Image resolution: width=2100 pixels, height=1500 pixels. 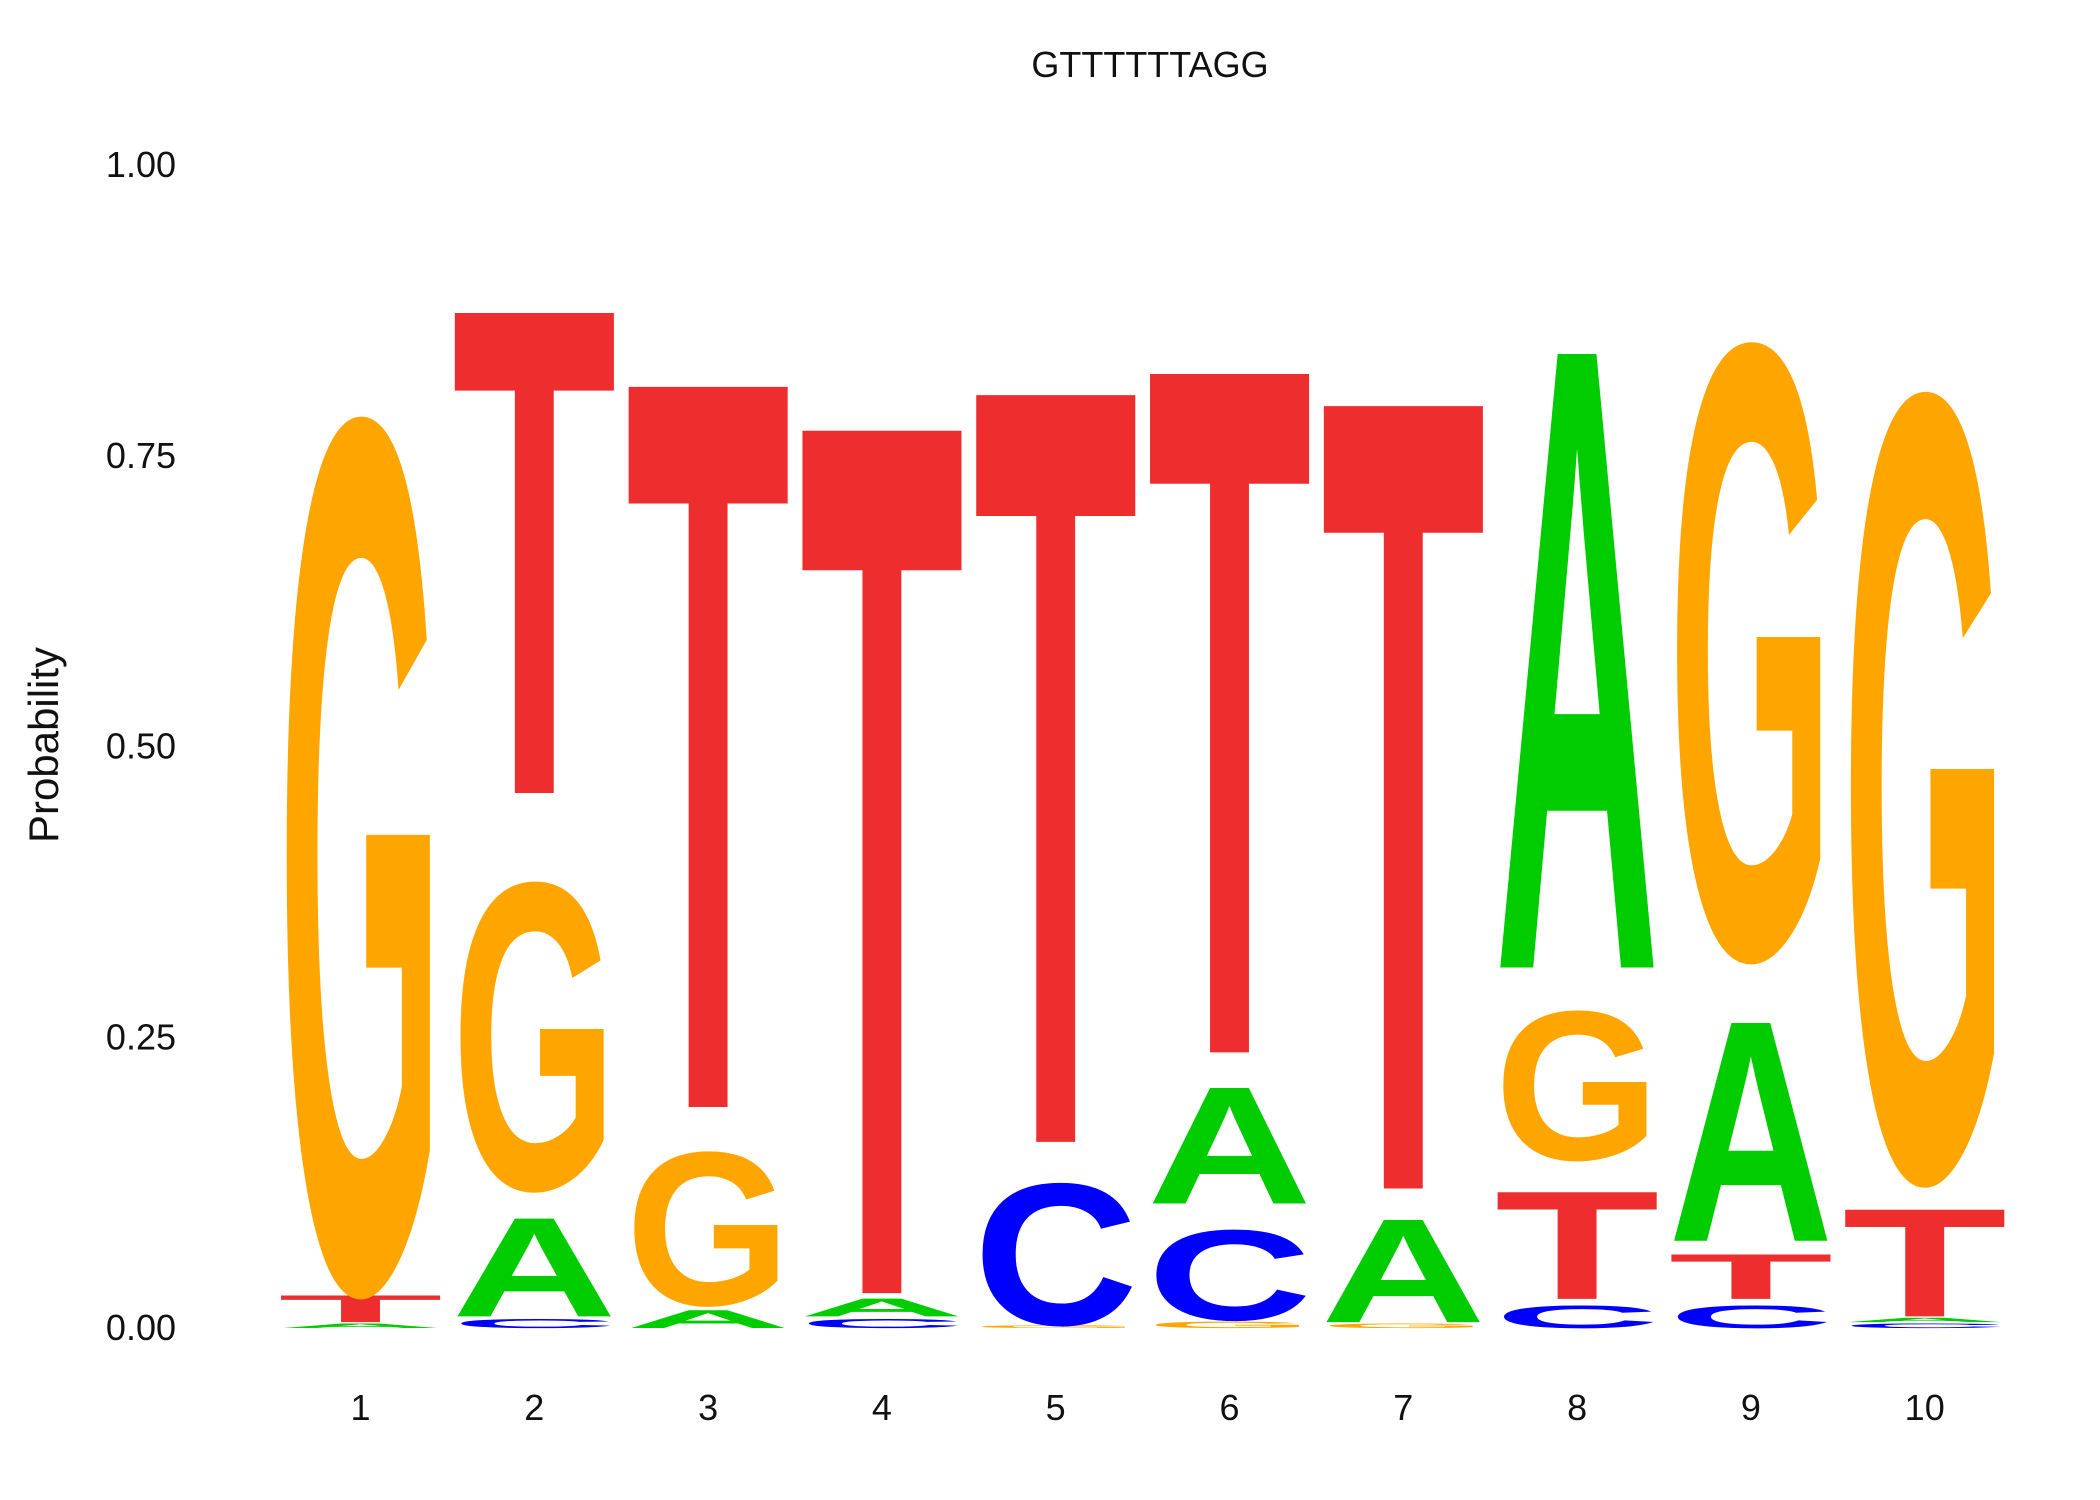 What do you see at coordinates (141, 164) in the screenshot?
I see `y-tick-label: 1.00` at bounding box center [141, 164].